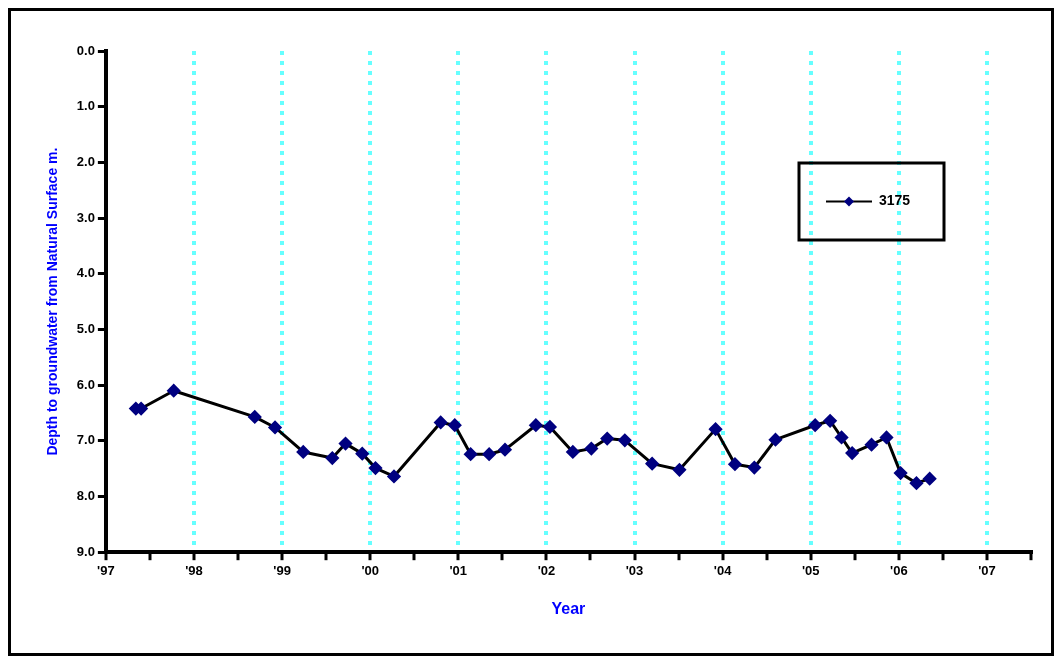  What do you see at coordinates (568, 608) in the screenshot?
I see `x-axis-title: Year` at bounding box center [568, 608].